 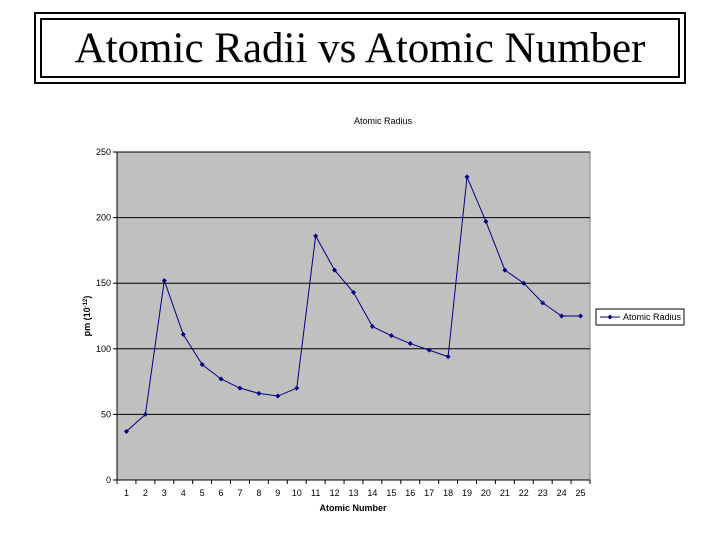 I want to click on x-tick-label: 14, so click(x=372, y=493).